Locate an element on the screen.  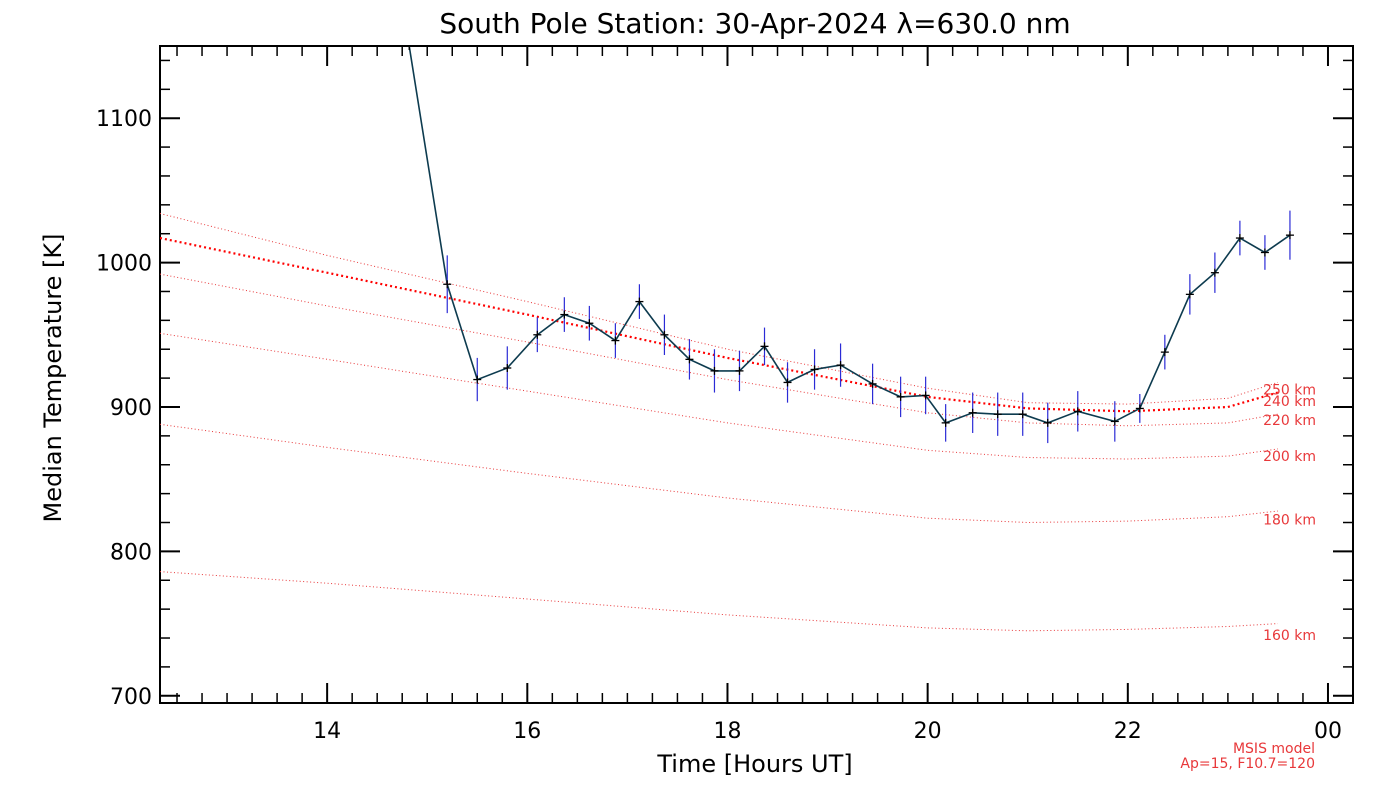
model-note-line1: MSIS model is located at coordinates (1274, 749).